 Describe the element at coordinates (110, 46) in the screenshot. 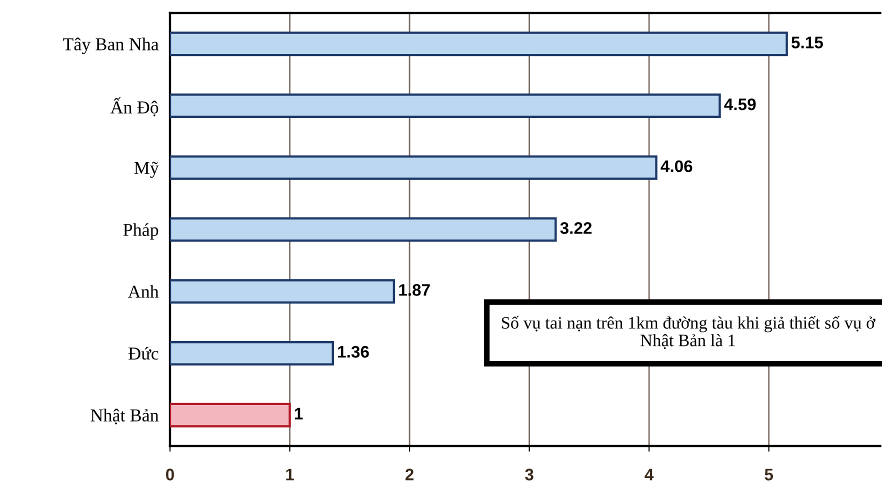

I see `y-tick-label: Tây Ban Nha` at that location.